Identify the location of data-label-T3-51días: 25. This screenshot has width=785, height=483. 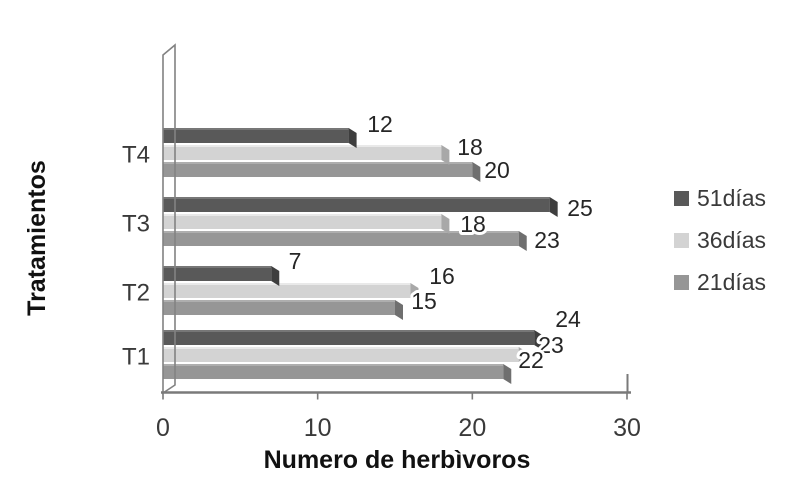
(580, 208).